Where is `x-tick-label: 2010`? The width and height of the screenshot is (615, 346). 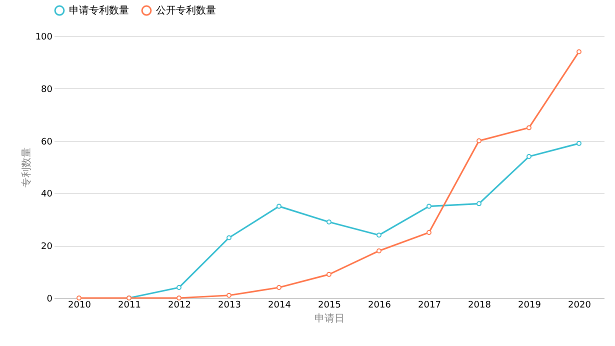
x-tick-label: 2010 is located at coordinates (80, 305).